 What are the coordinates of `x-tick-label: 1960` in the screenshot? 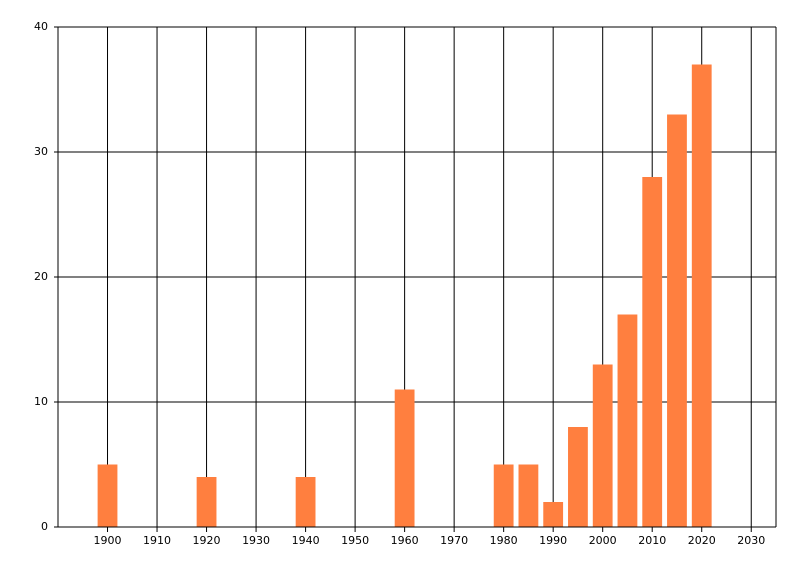 It's located at (405, 540).